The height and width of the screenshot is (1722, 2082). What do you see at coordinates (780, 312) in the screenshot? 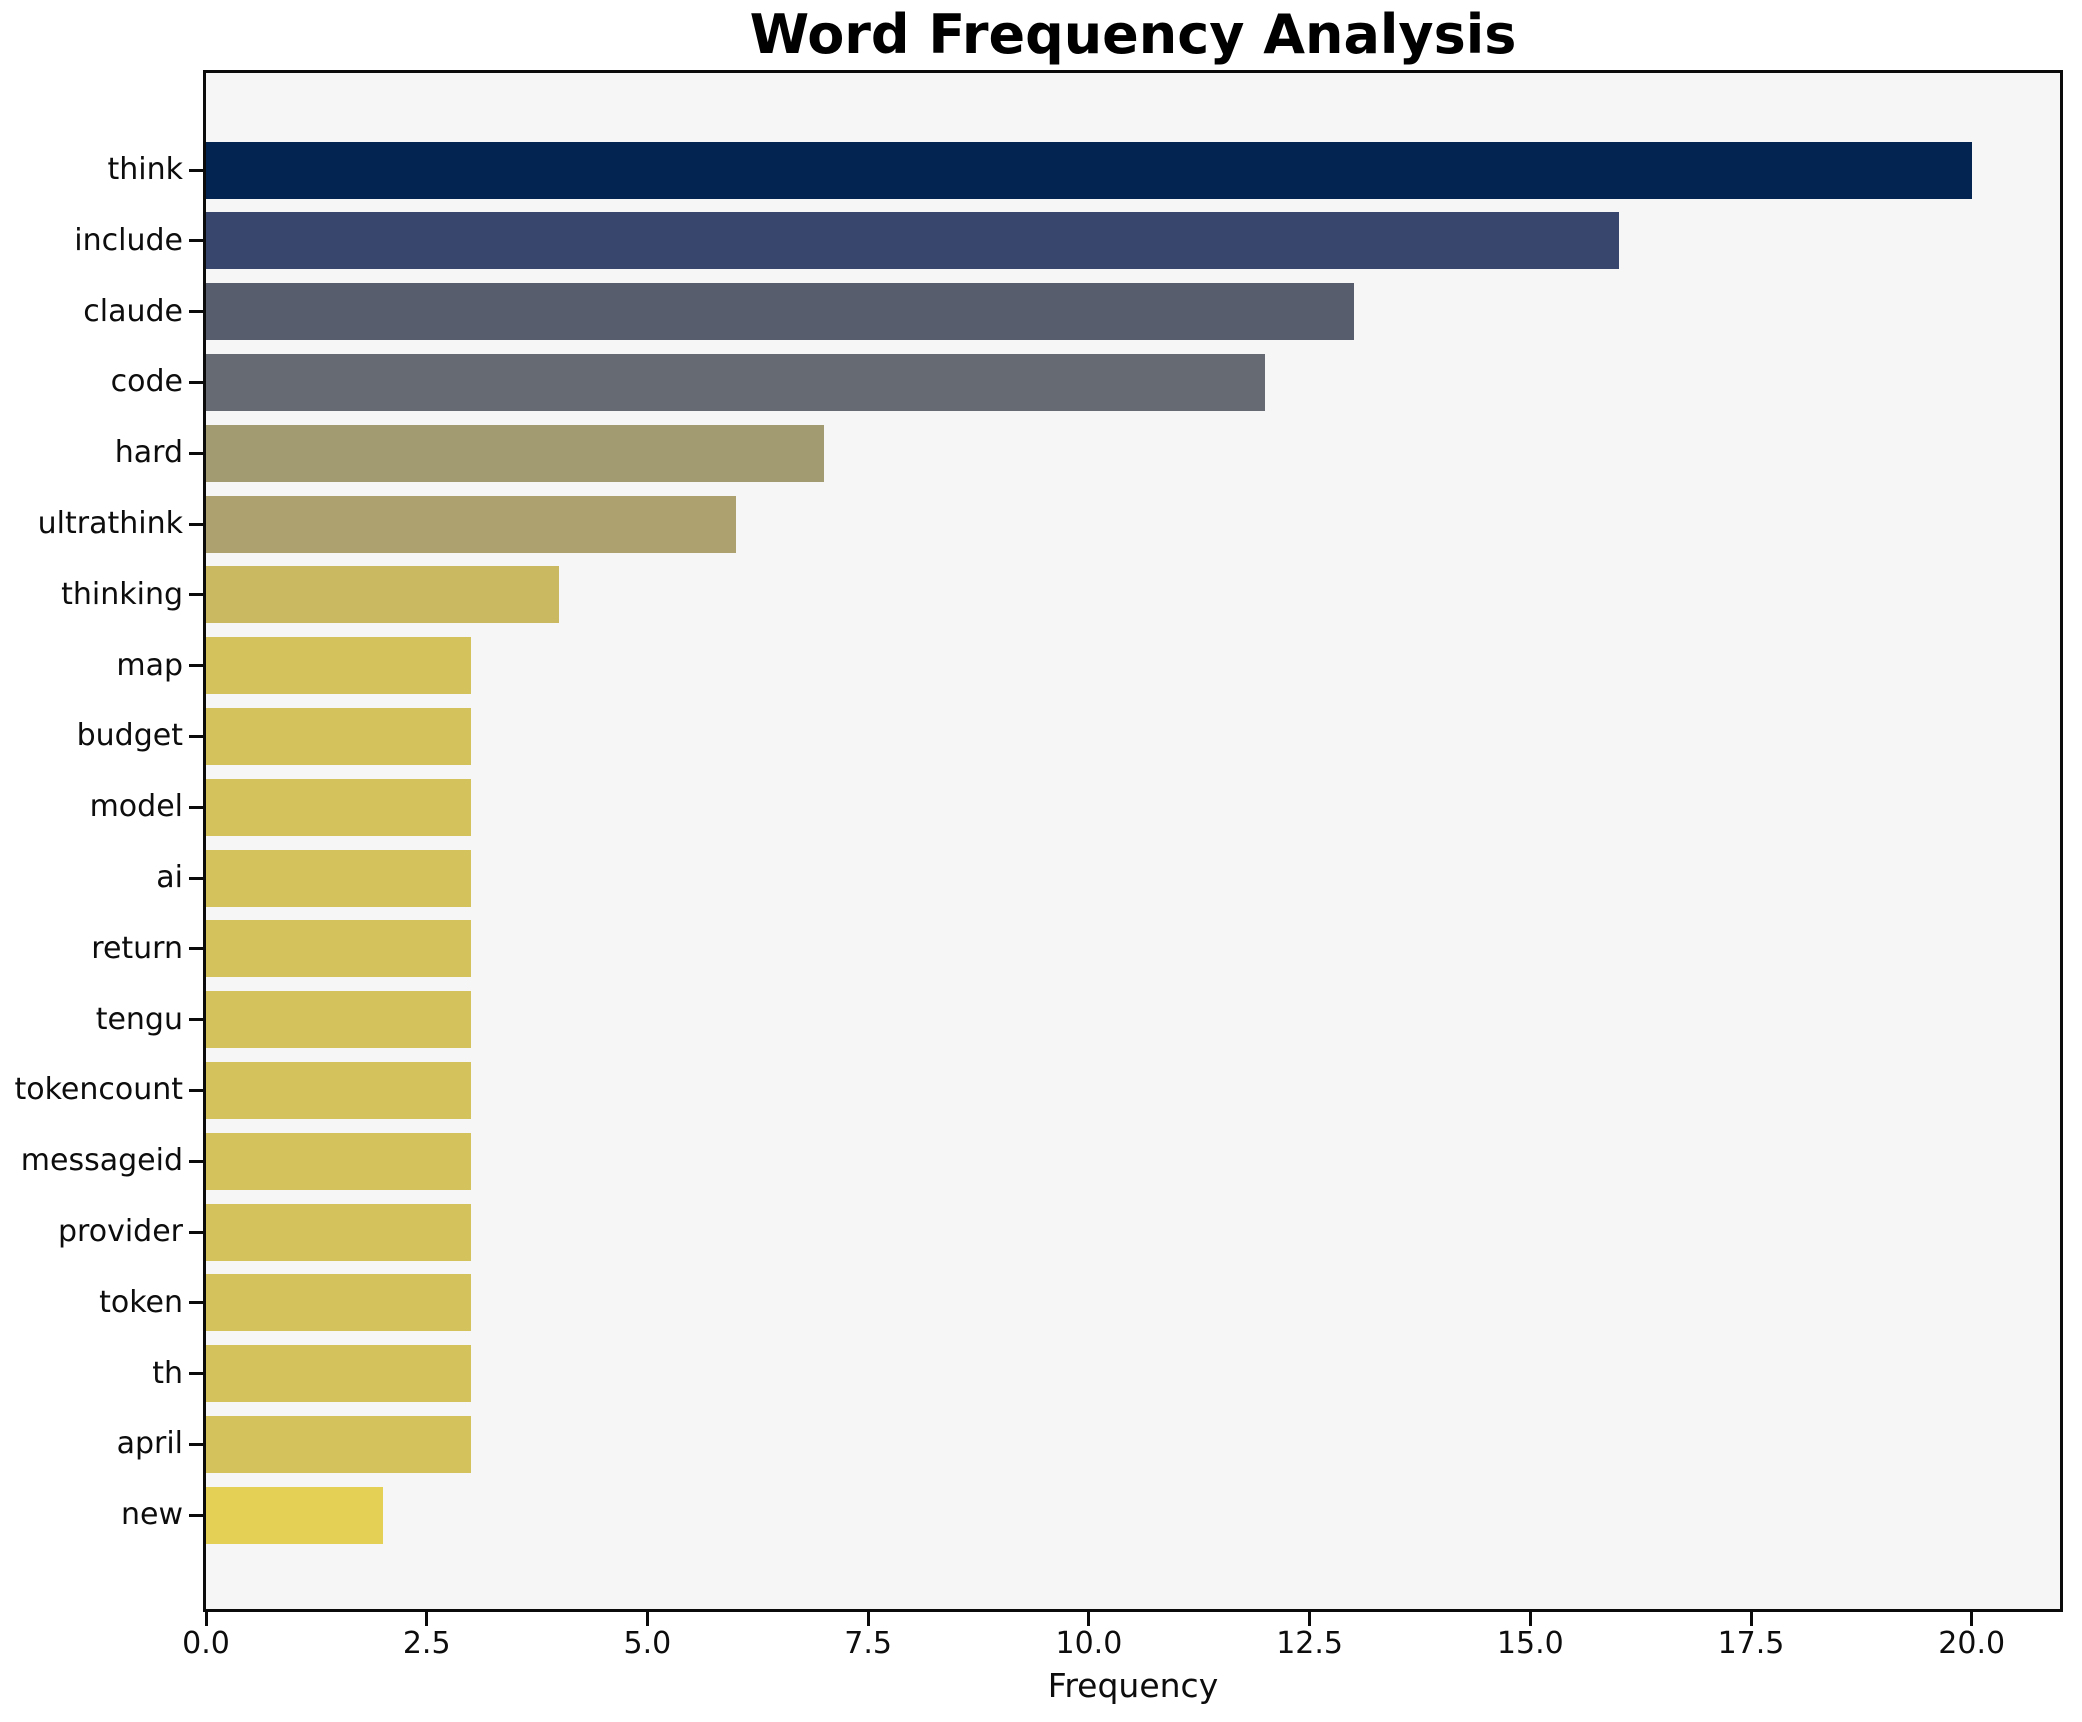
I see `bar-claude` at bounding box center [780, 312].